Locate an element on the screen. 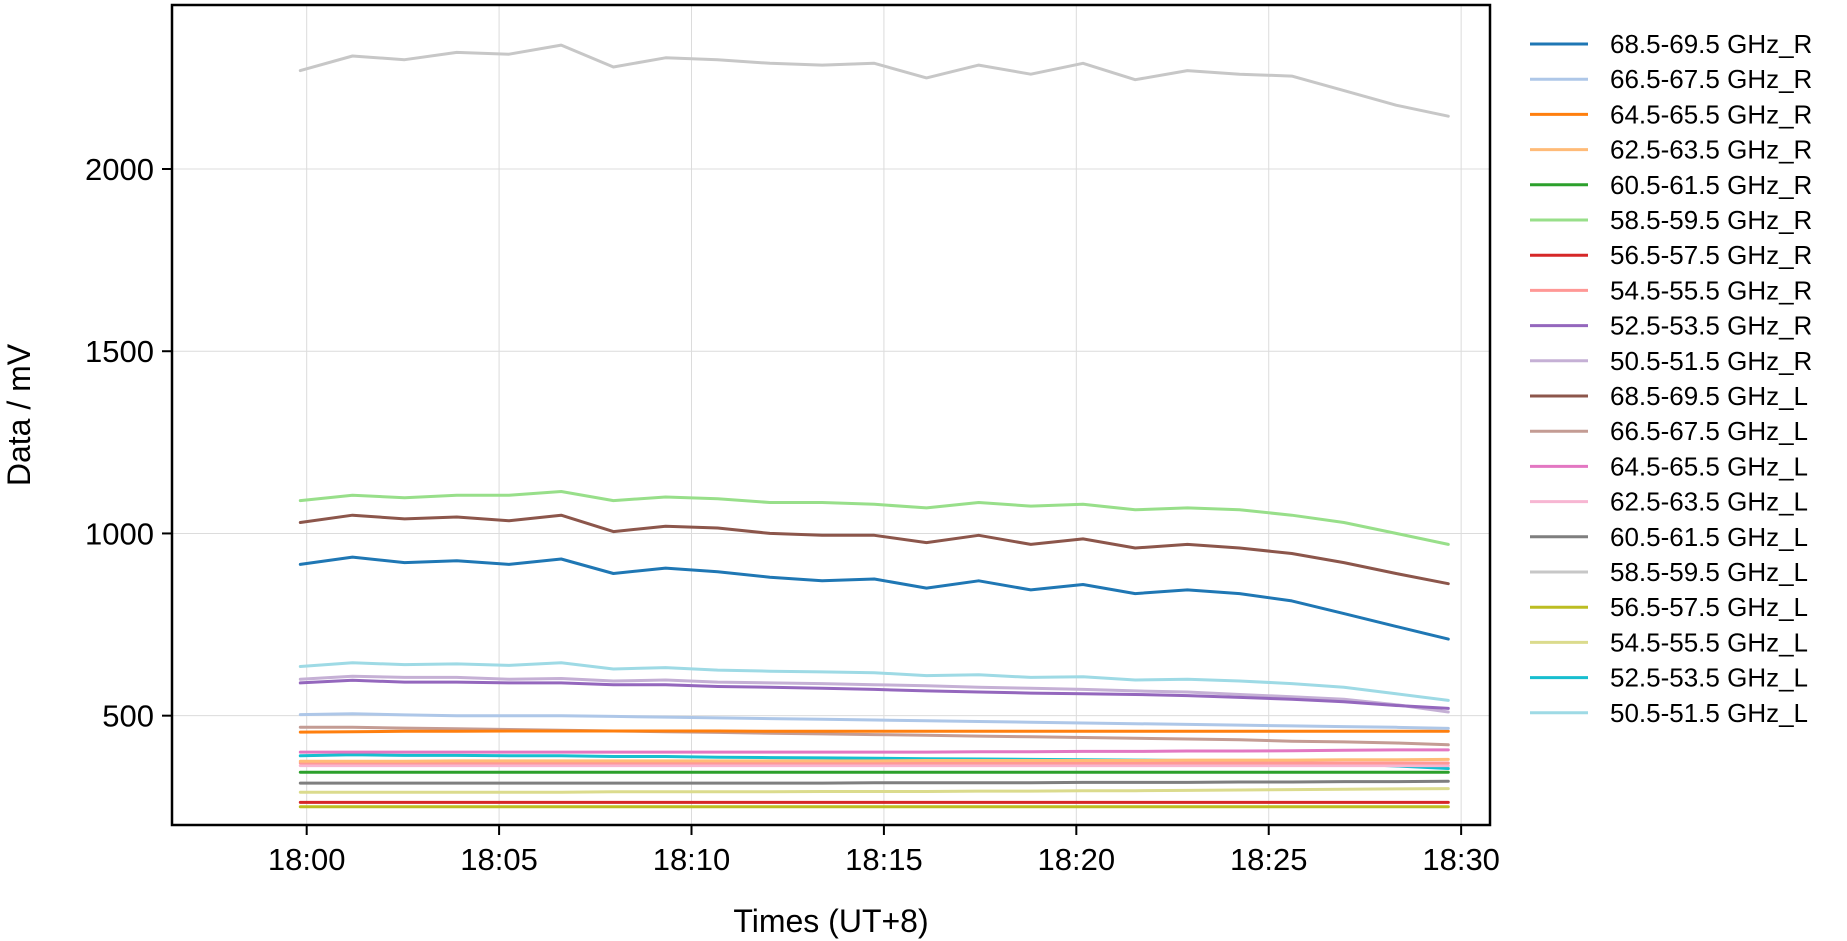  x-tick-label: 18:05 is located at coordinates (499, 859).